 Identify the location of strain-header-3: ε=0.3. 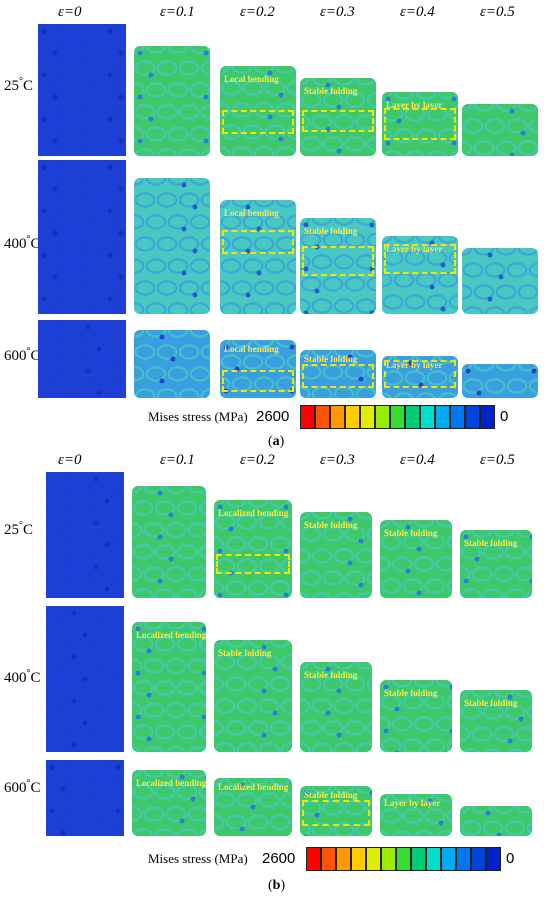
(337, 460).